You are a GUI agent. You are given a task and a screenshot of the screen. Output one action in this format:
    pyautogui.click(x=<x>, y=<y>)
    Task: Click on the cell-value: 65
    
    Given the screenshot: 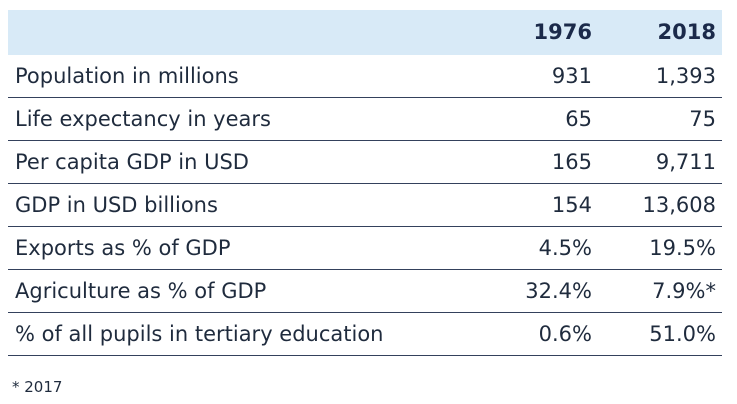 What is the action you would take?
    pyautogui.click(x=578, y=119)
    